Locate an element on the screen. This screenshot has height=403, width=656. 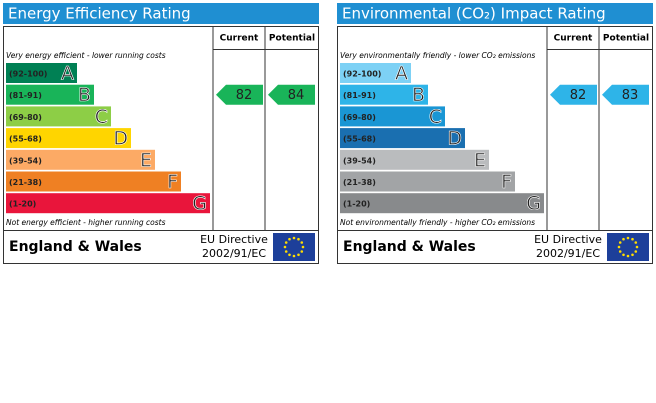
panel-title: Energy Efficiency Rating is located at coordinates (99, 14).